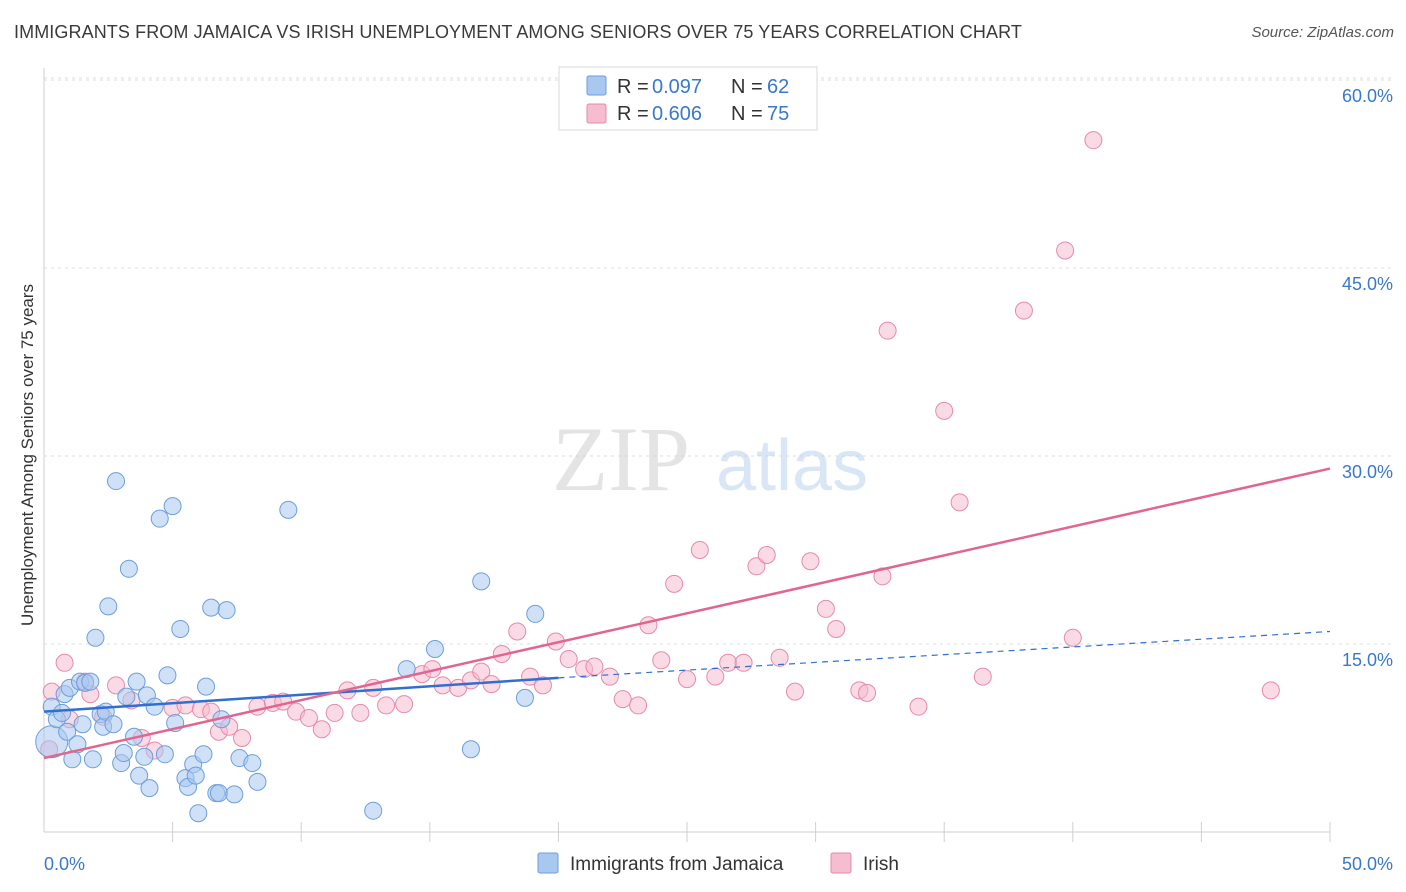 The image size is (1406, 892). I want to click on legend-n-label-jamaica: N =, so click(747, 87).